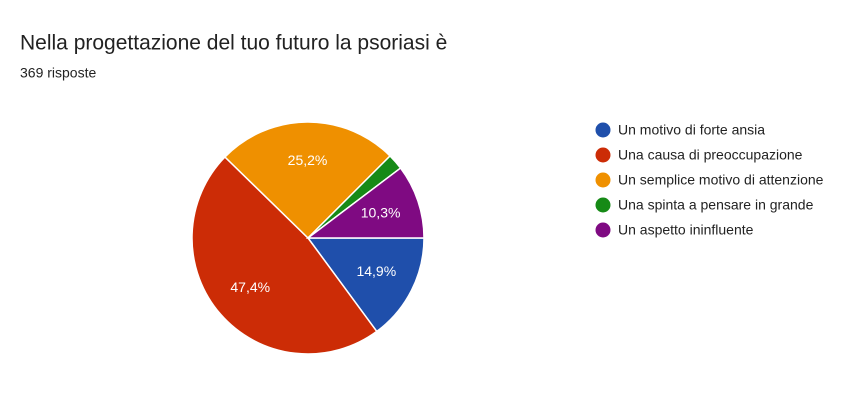  What do you see at coordinates (721, 180) in the screenshot?
I see `legend-label: Un semplice motivo di attenzione` at bounding box center [721, 180].